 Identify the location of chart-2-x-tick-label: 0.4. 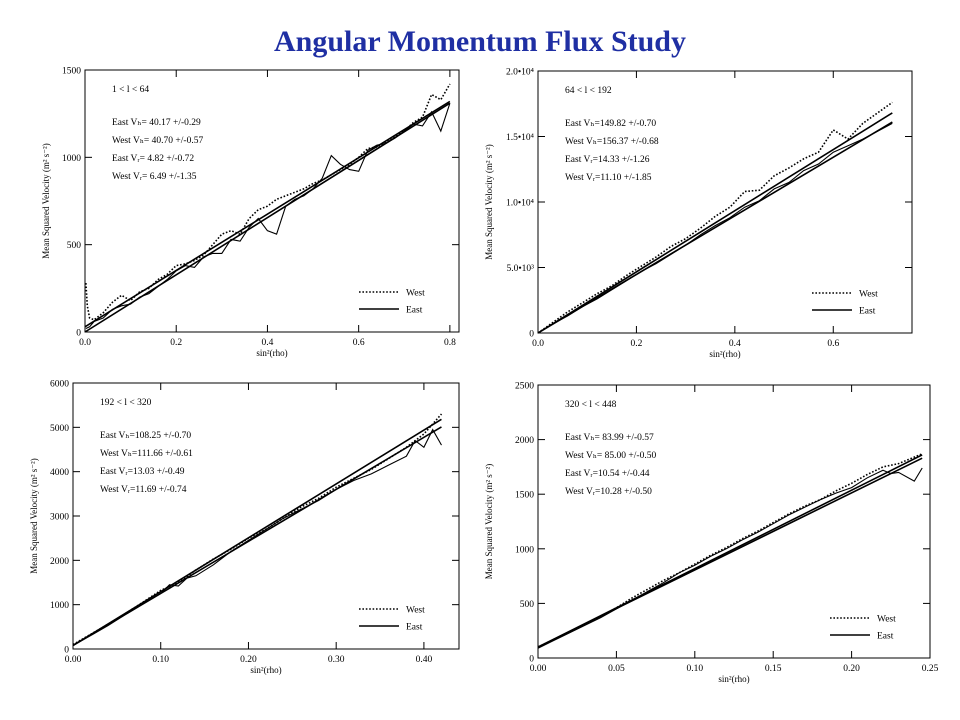
(735, 344).